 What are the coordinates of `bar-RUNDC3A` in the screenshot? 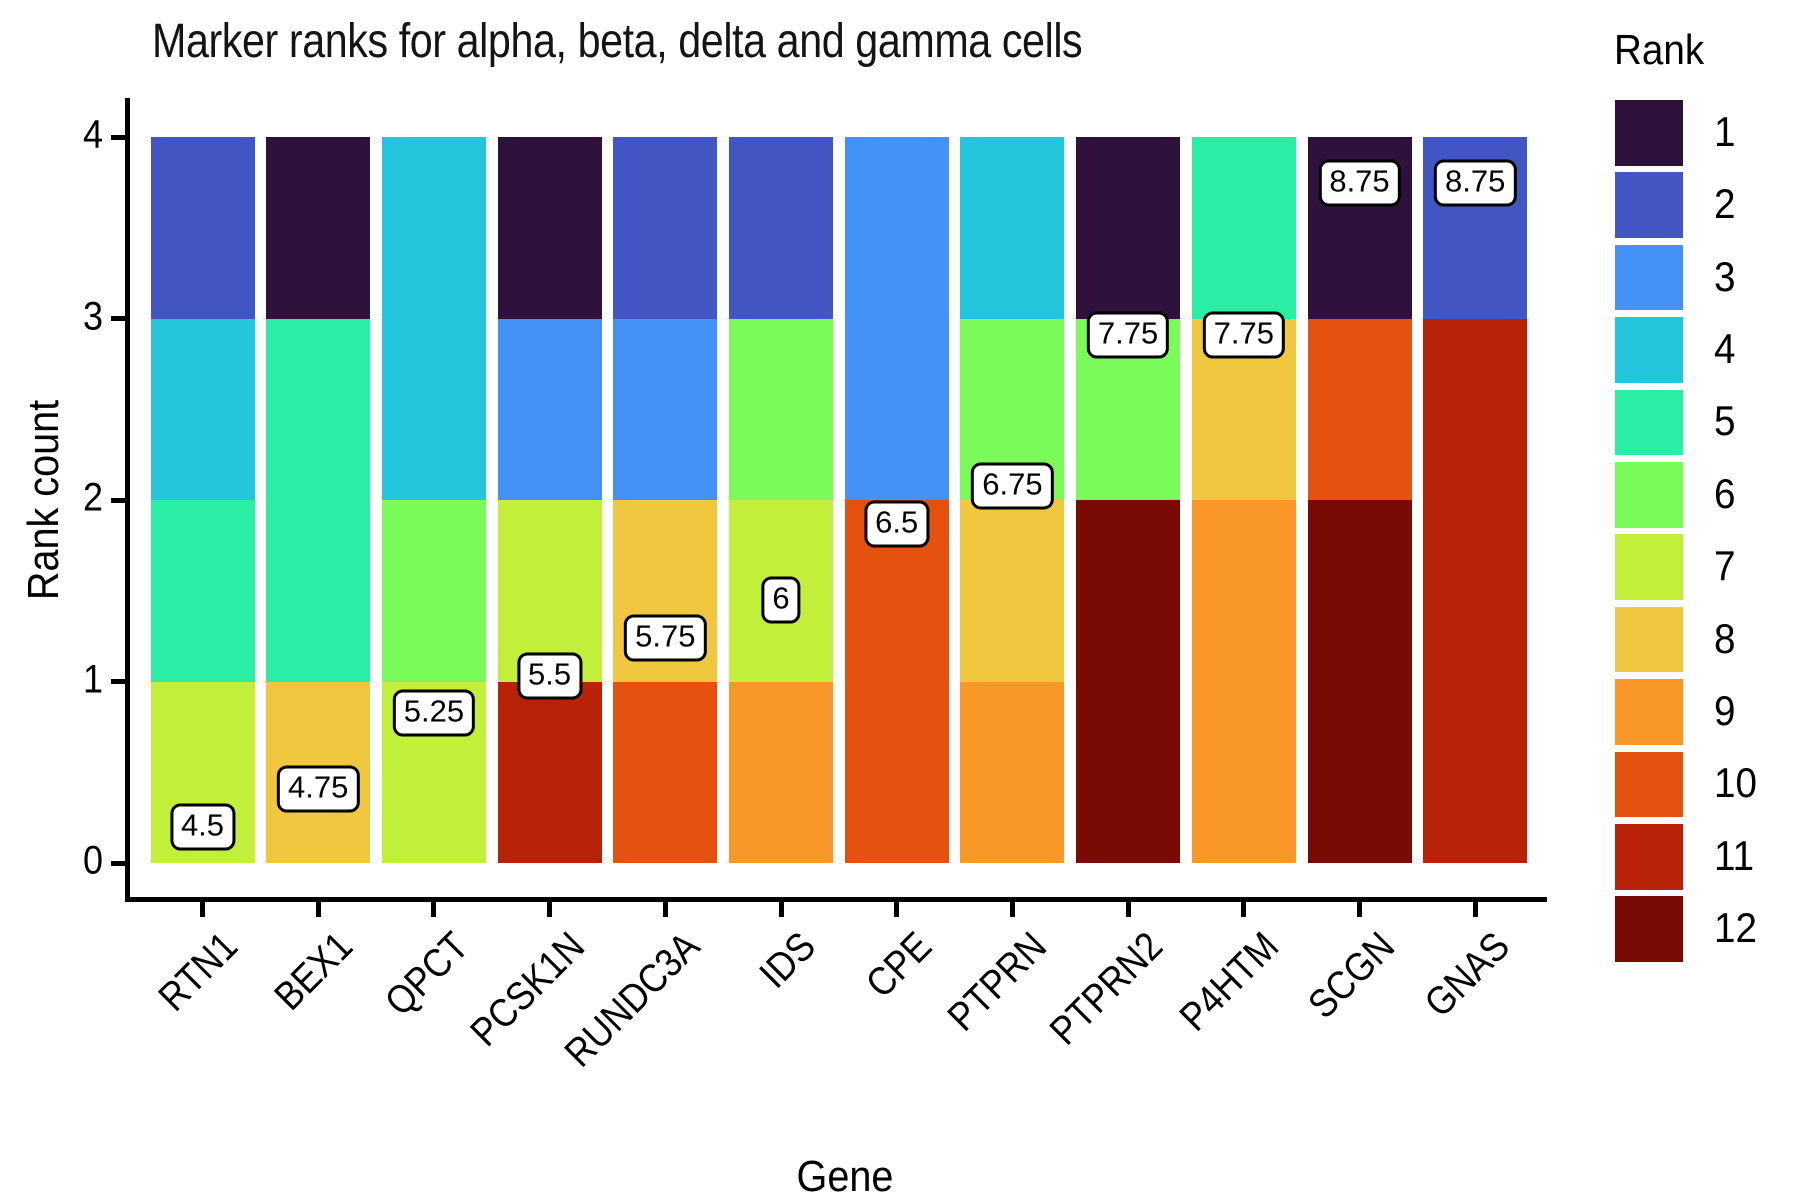 It's located at (665, 500).